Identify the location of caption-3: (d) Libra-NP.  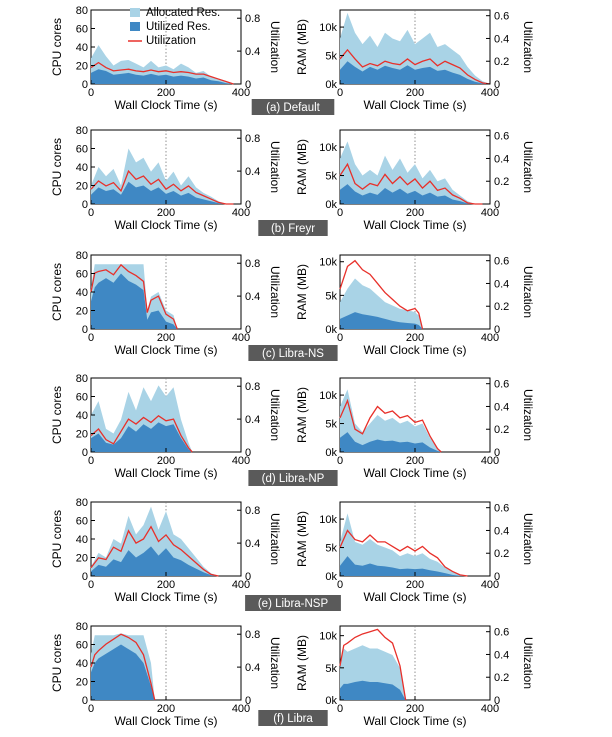
(293, 478).